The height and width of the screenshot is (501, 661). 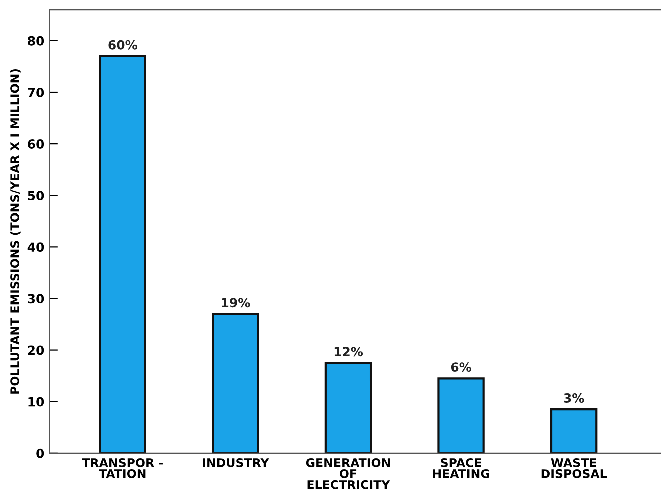 What do you see at coordinates (574, 398) in the screenshot?
I see `annotation: 3%` at bounding box center [574, 398].